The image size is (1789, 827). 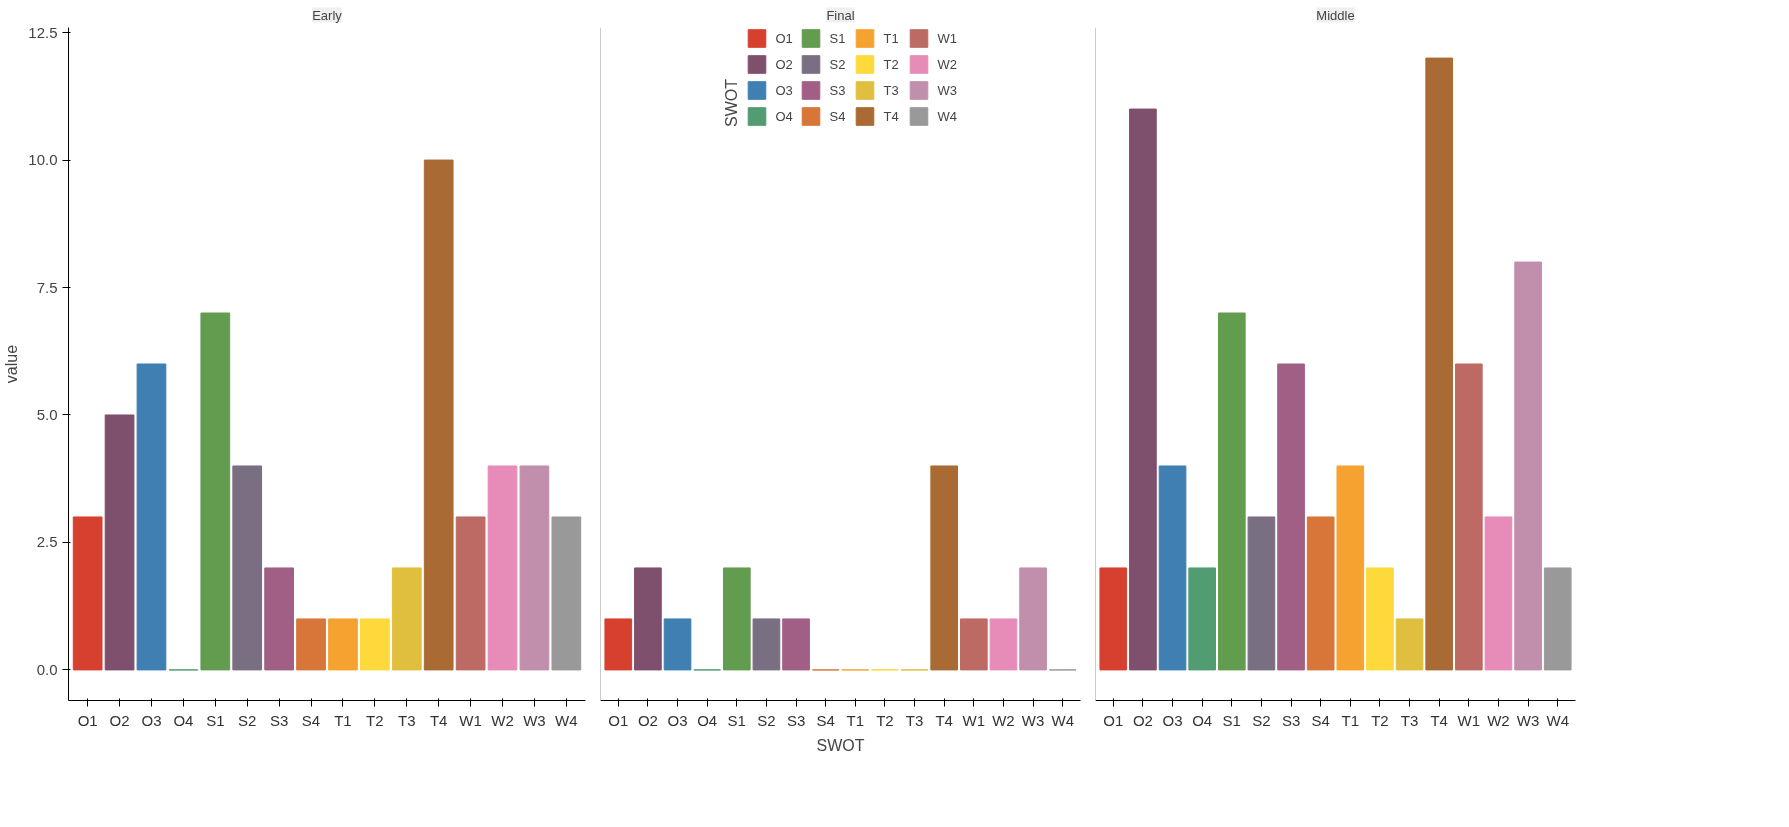 I want to click on y-axis-title: value, so click(x=12, y=364).